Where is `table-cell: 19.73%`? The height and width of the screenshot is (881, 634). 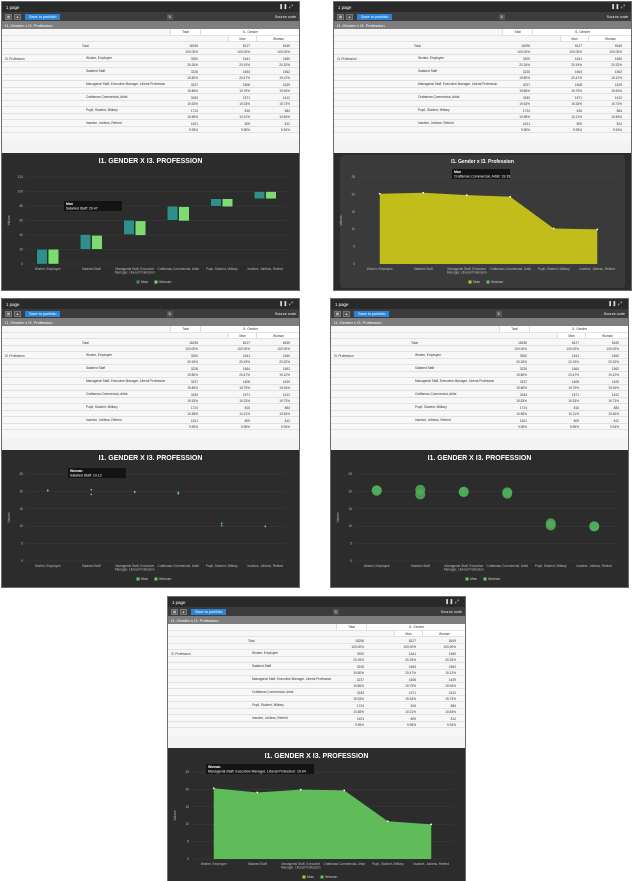 table-cell: 19.73% is located at coordinates (613, 401).